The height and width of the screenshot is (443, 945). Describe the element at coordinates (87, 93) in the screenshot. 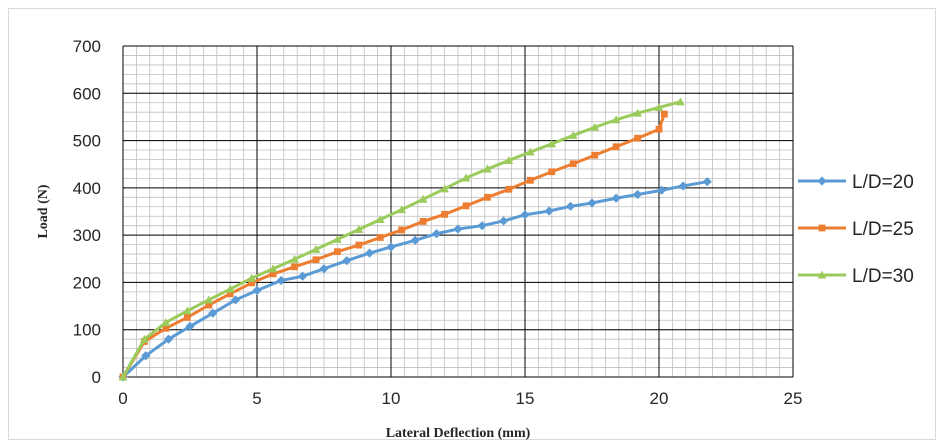

I see `y-tick-label: 600` at that location.